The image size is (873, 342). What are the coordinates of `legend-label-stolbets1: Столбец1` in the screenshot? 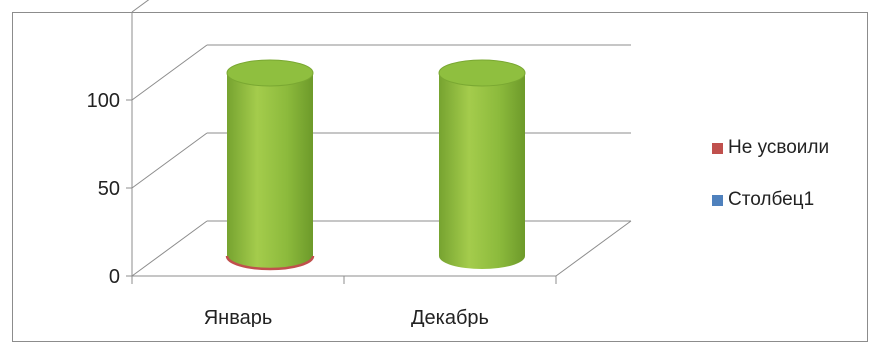 It's located at (771, 199).